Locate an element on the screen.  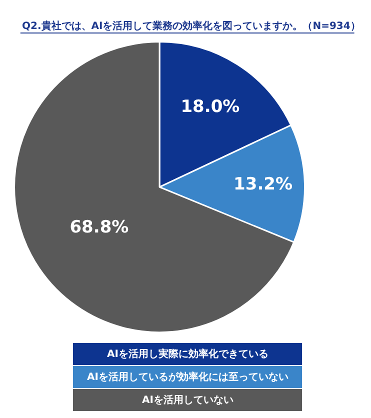
data-label: 68.8% is located at coordinates (99, 228).